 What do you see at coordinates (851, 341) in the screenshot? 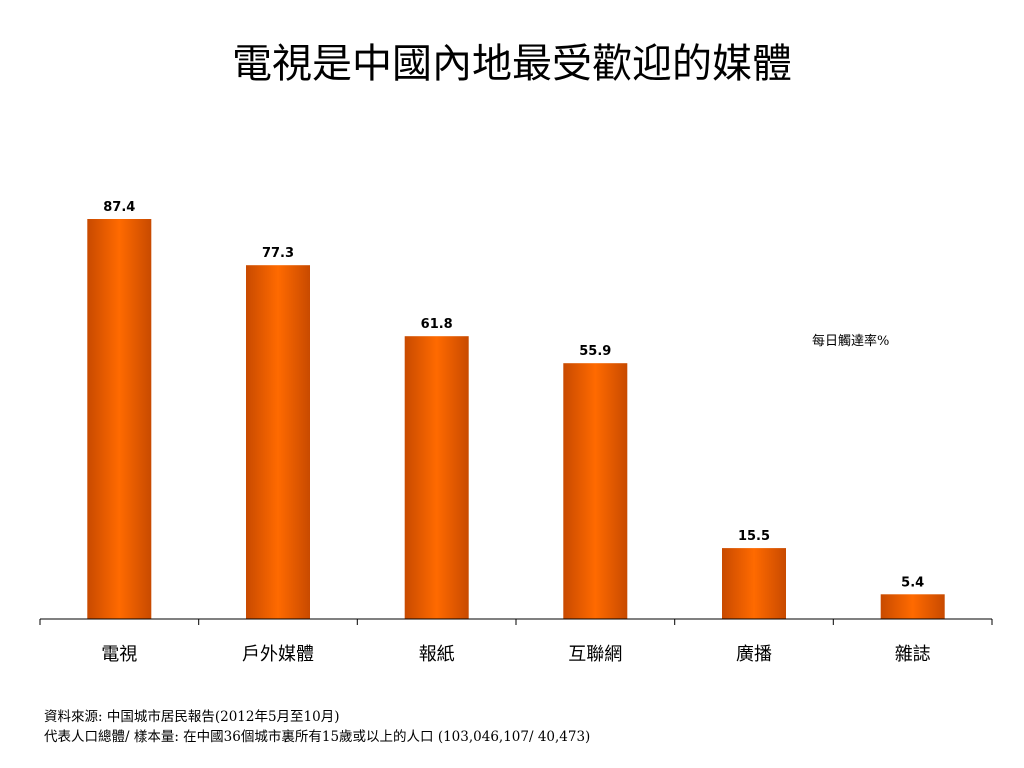
I see `series-label: 每日觸達率%` at bounding box center [851, 341].